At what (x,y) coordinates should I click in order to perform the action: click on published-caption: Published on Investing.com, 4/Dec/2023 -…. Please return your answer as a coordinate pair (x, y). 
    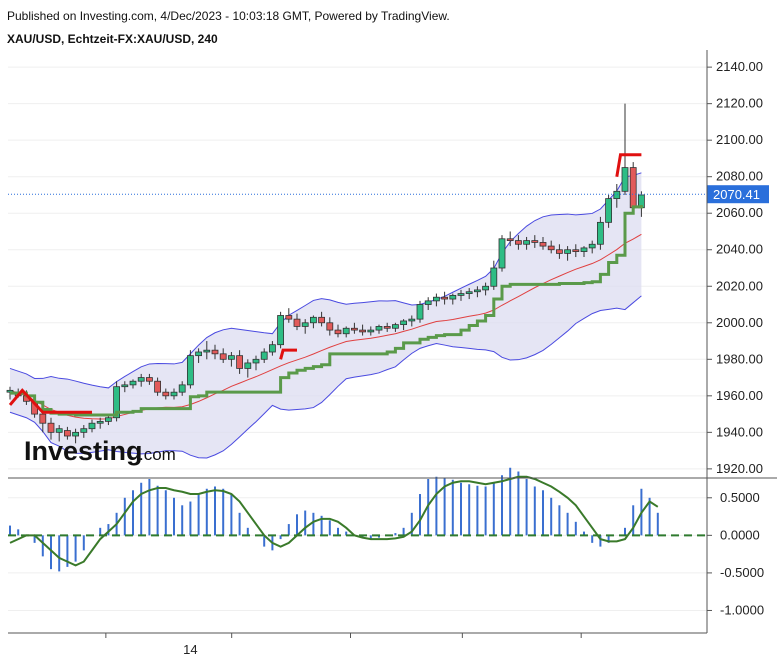
    Looking at the image, I should click on (228, 16).